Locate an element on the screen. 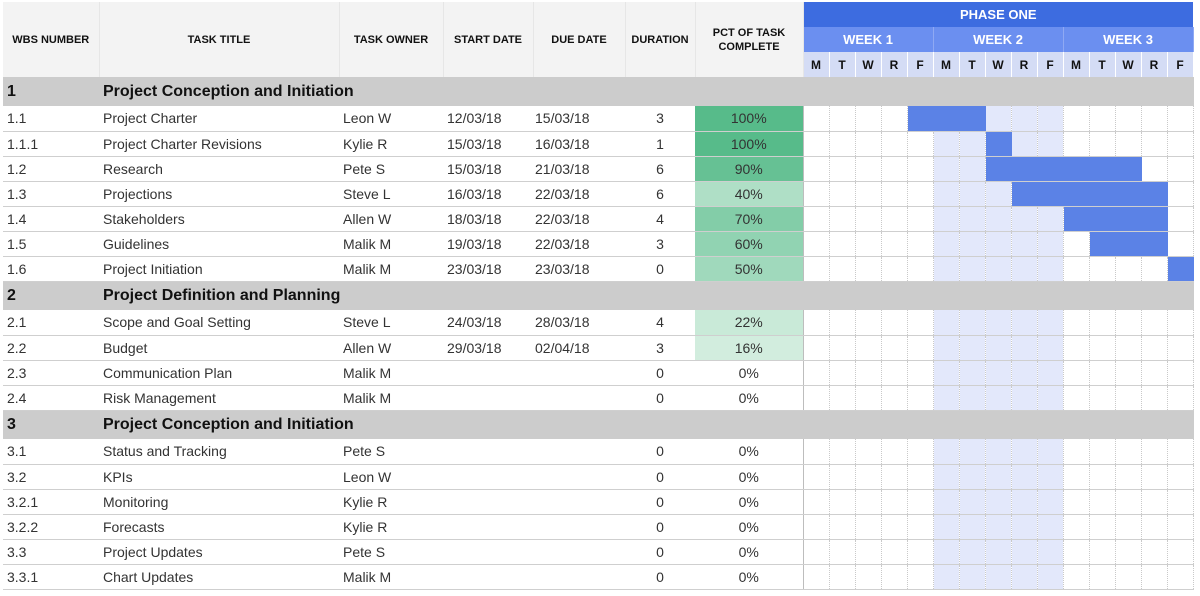 This screenshot has width=1200, height=596. due-date: 22/03/18 is located at coordinates (579, 194).